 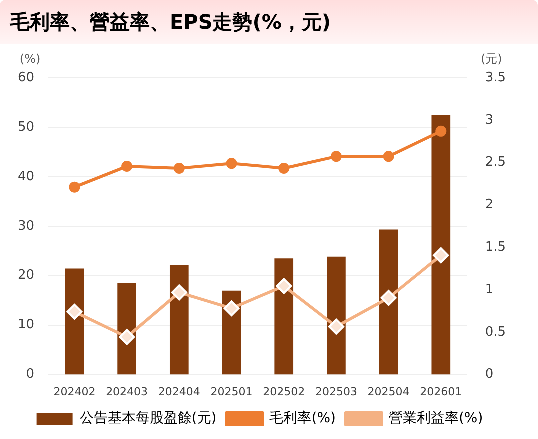 I want to click on y-tick-label: 40, so click(x=26, y=176).